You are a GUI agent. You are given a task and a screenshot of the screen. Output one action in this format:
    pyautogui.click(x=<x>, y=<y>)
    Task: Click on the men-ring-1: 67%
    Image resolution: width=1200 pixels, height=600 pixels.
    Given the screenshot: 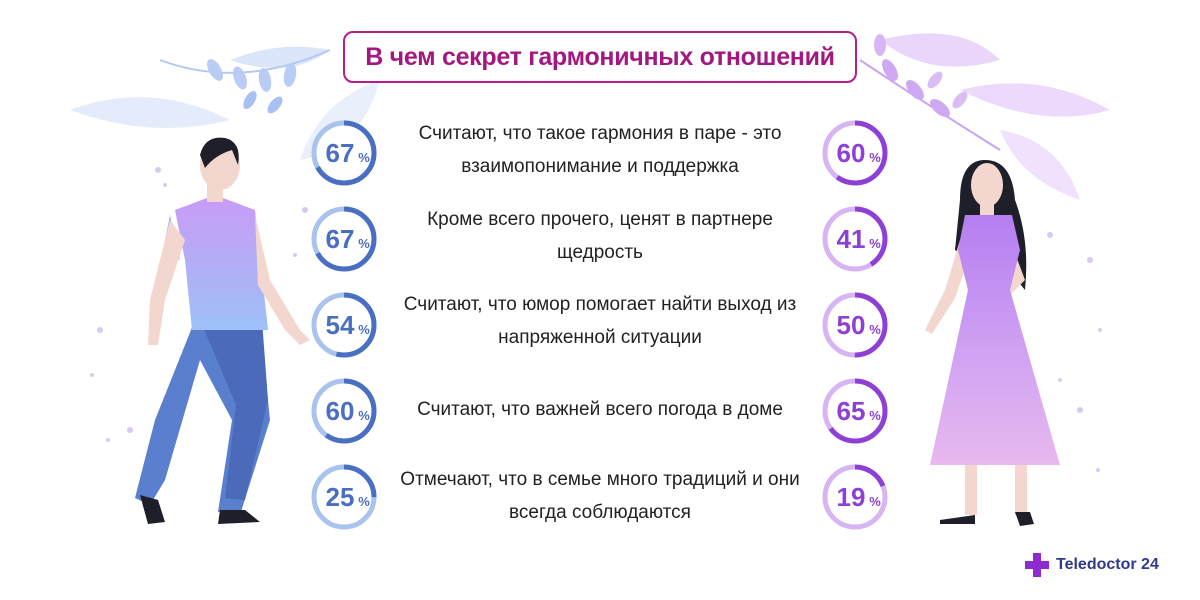 What is the action you would take?
    pyautogui.click(x=344, y=153)
    